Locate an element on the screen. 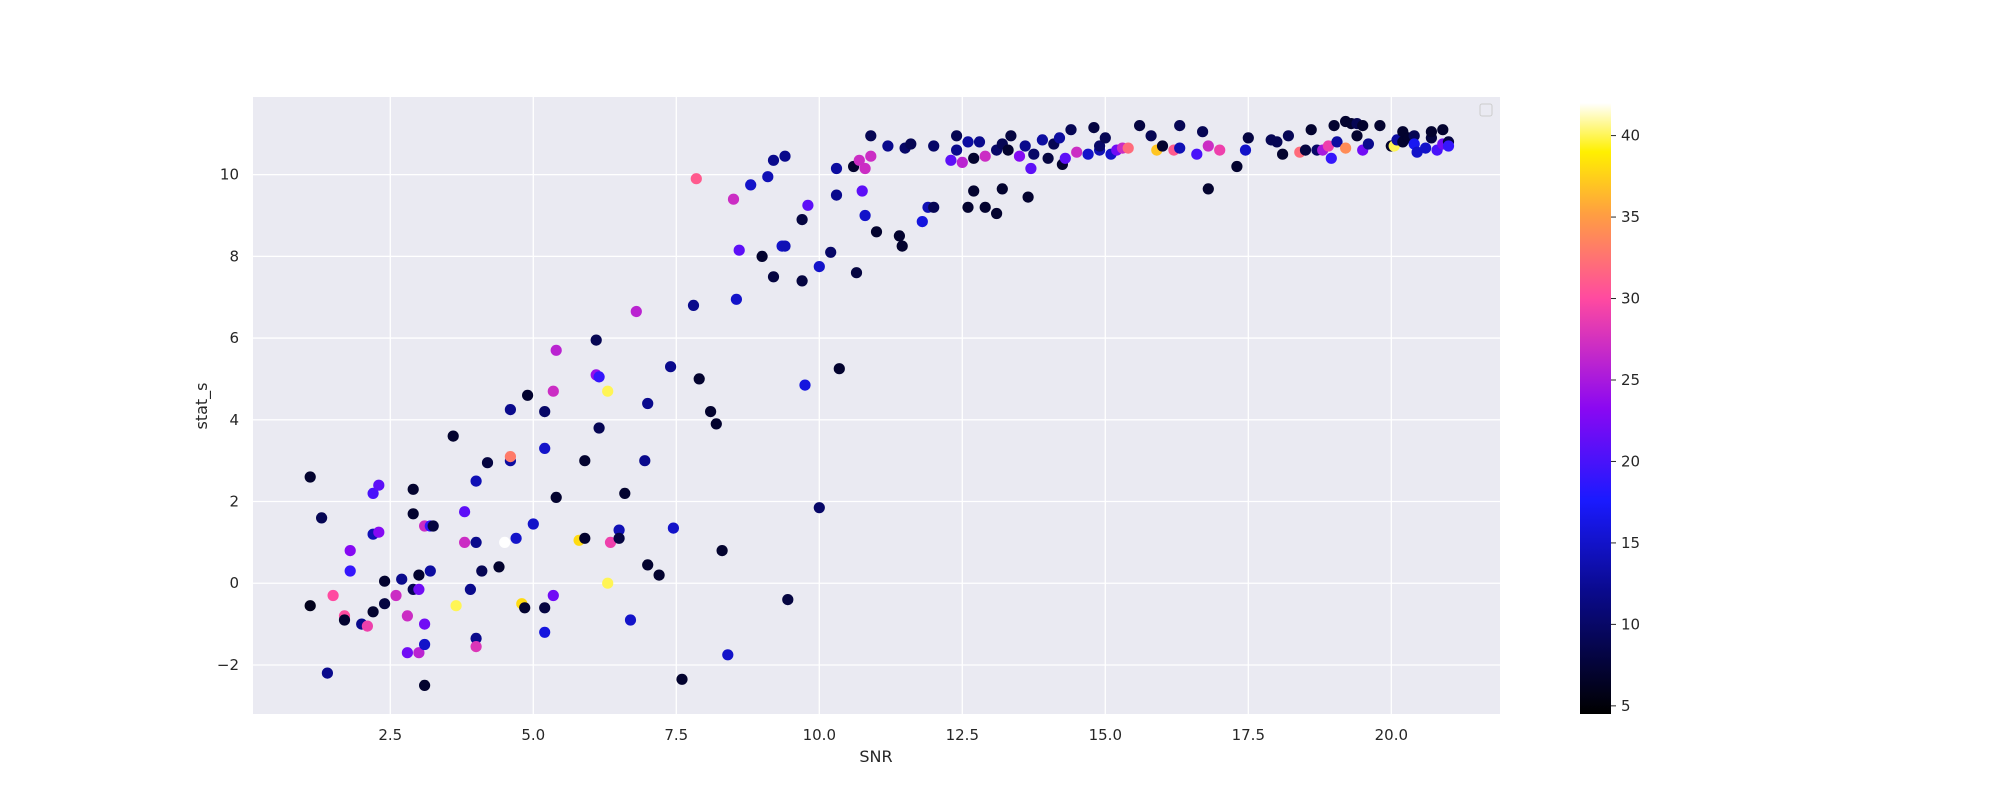 Image resolution: width=2000 pixels, height=804 pixels. y-axis: −2 0 2 4 6 8 10 is located at coordinates (228, 420).